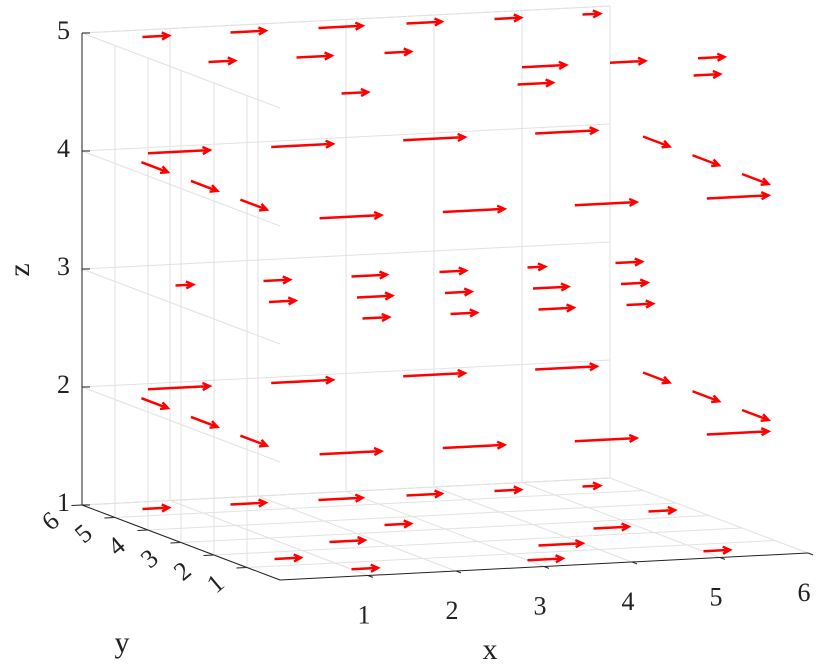 This screenshot has height=669, width=830. I want to click on x-tick-label: 6, so click(804, 592).